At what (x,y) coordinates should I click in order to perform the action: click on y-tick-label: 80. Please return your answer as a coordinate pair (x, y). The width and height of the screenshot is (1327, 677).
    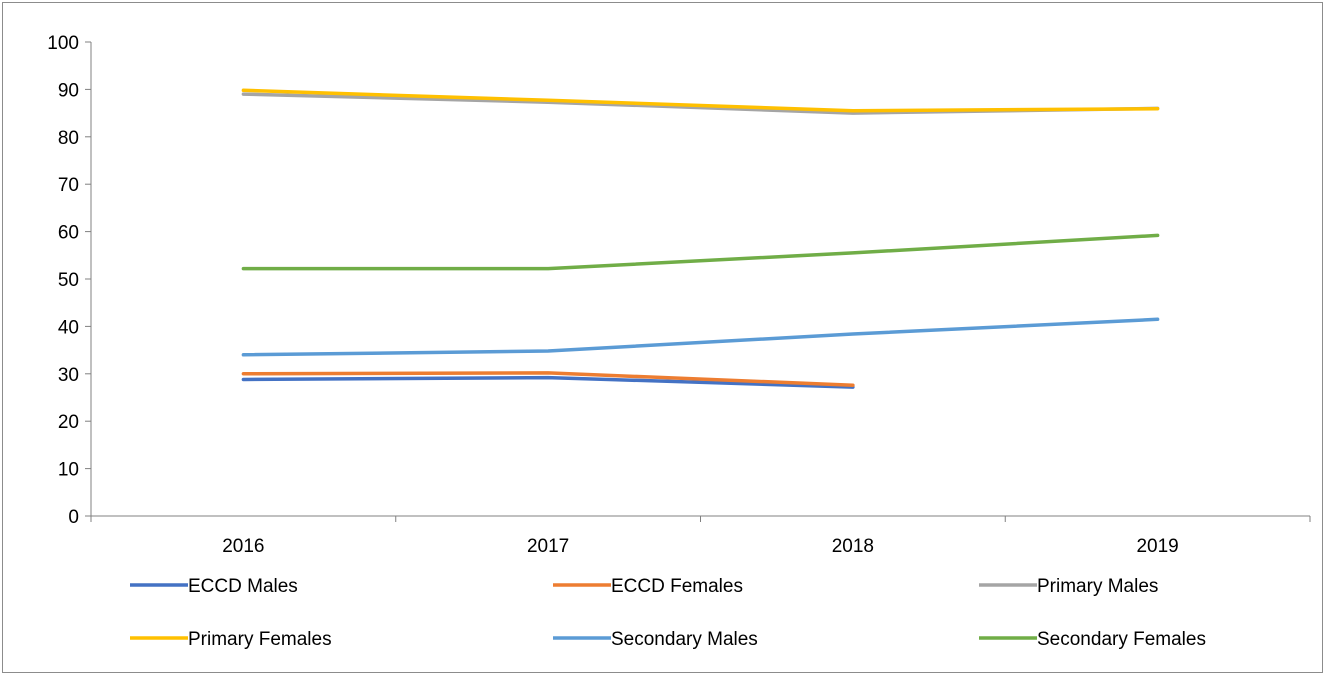
    Looking at the image, I should click on (68, 138).